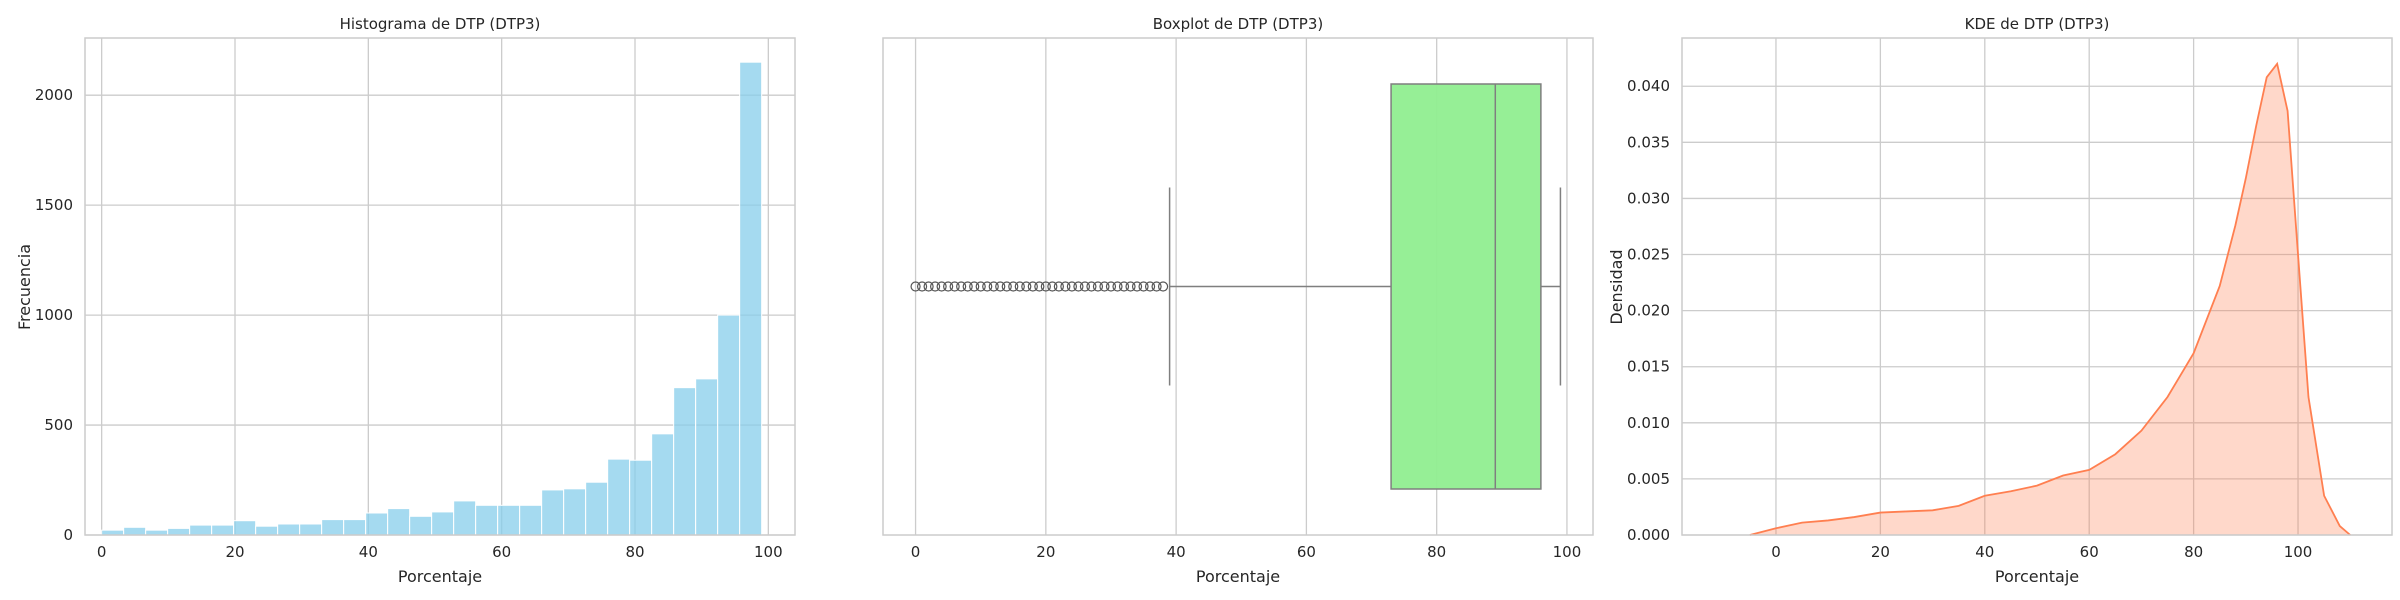  I want to click on y-tick-label: 0.035, so click(1648, 142).